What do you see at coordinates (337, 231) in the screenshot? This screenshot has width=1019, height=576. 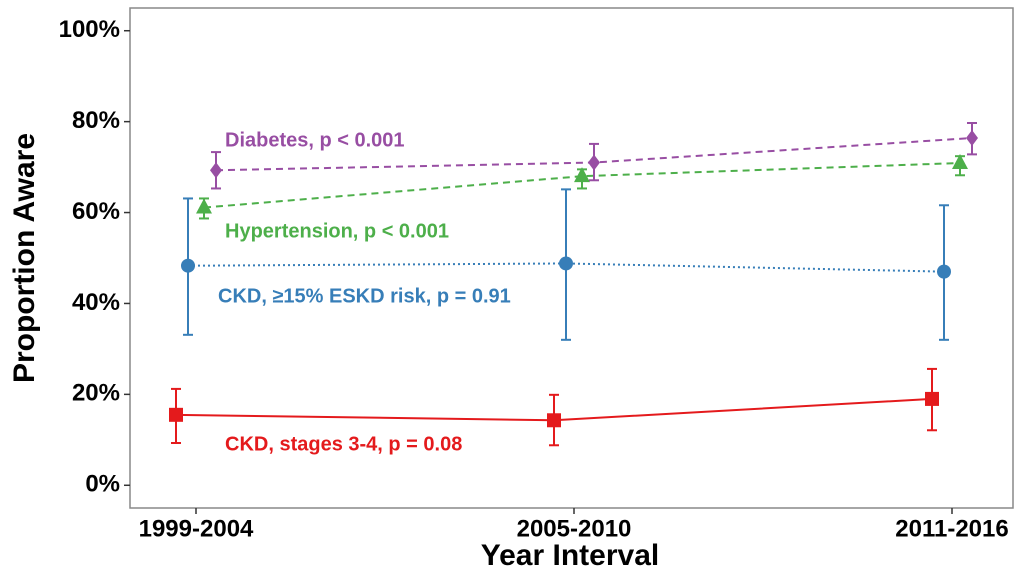 I see `series-label: Hypertension, p < 0.001` at bounding box center [337, 231].